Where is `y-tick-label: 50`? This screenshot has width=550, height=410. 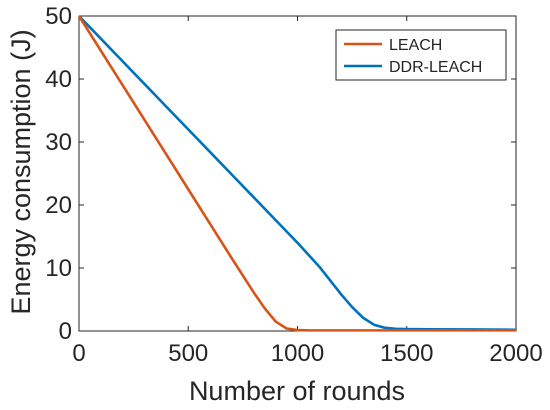
y-tick-label: 50 is located at coordinates (58, 16).